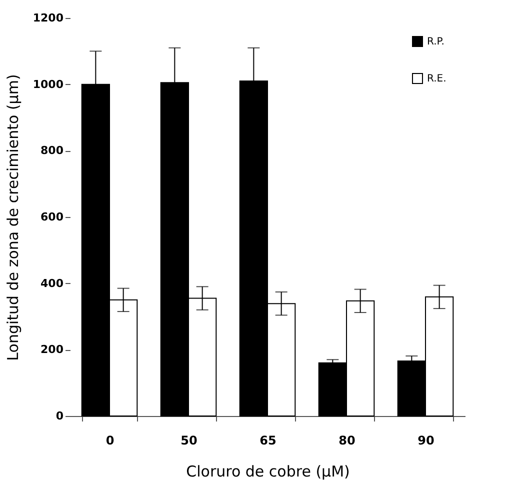 The width and height of the screenshot is (505, 488). Describe the element at coordinates (110, 441) in the screenshot. I see `x-tick-label: 0` at that location.